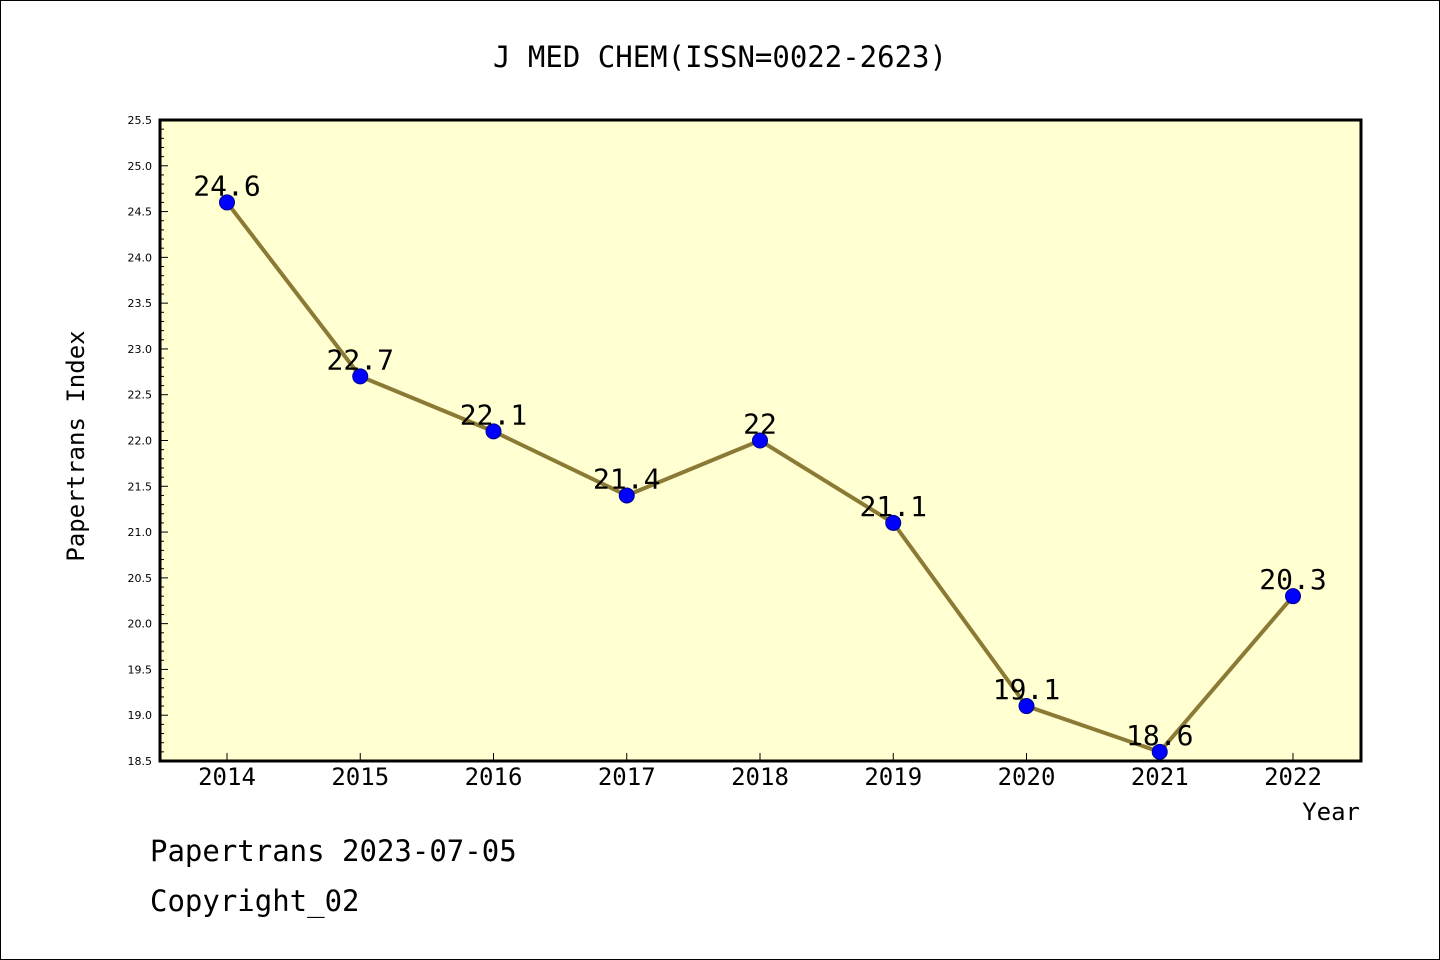  What do you see at coordinates (1027, 777) in the screenshot?
I see `x-tick-label: 2020` at bounding box center [1027, 777].